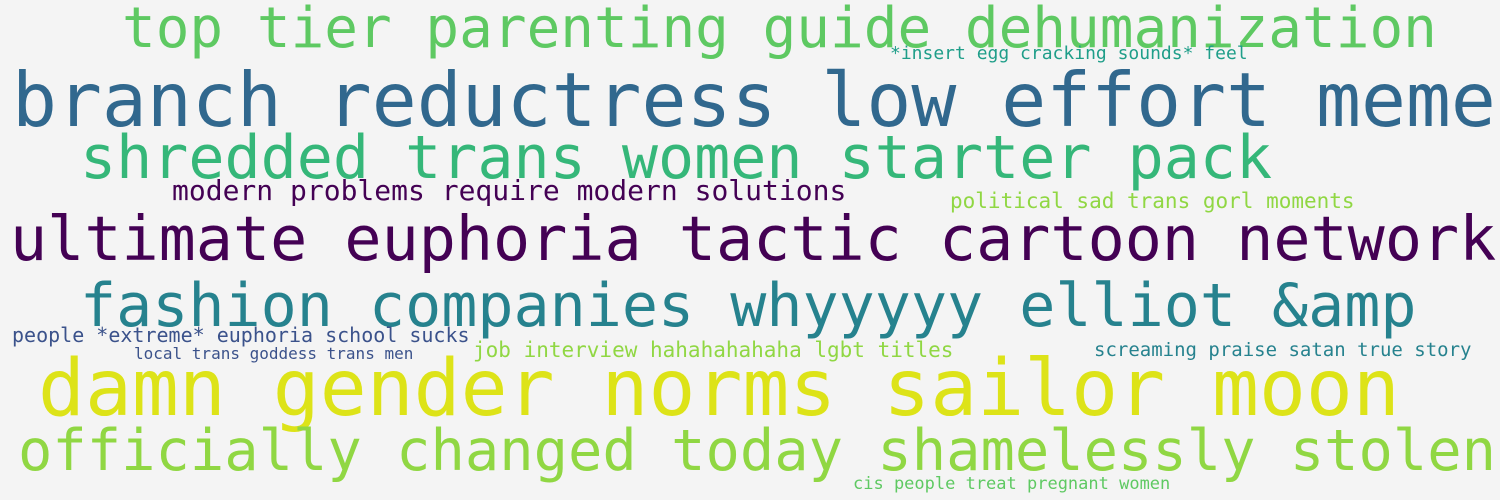 This screenshot has height=500, width=1500. What do you see at coordinates (509, 190) in the screenshot?
I see `phrase-modern-problems: modern problems require modern solutions` at bounding box center [509, 190].